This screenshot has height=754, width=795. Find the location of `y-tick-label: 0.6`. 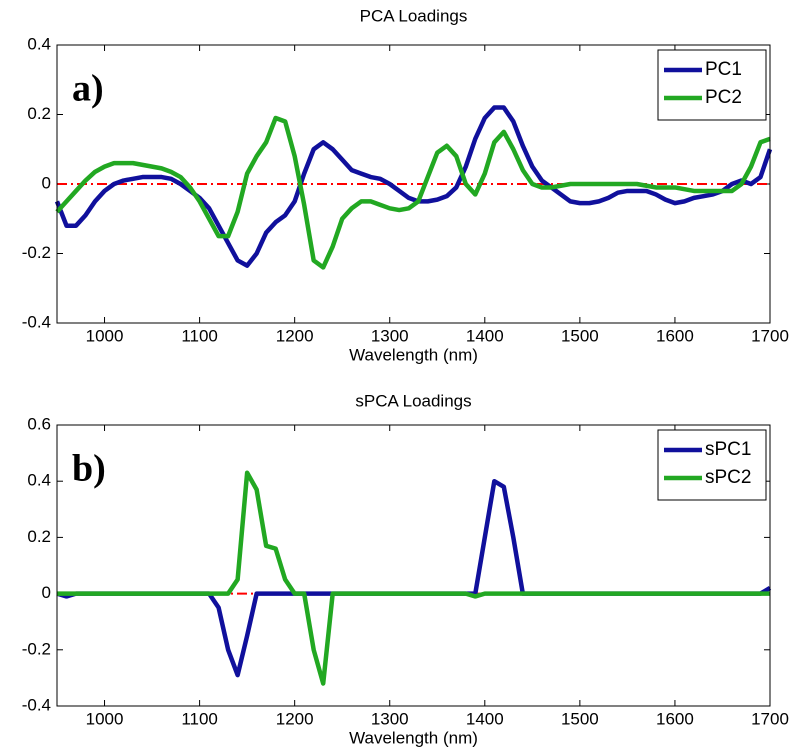

y-tick-label: 0.6 is located at coordinates (39, 423).